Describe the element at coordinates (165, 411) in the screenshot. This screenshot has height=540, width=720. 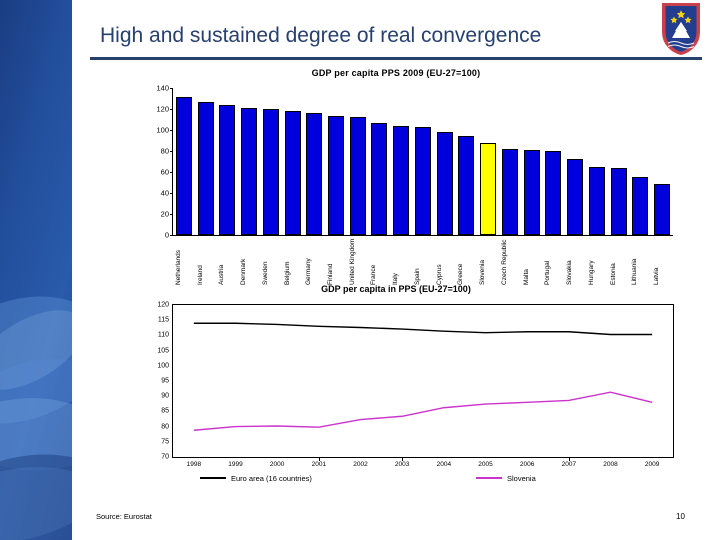
I see `line-chart-y-tick-label: 85` at that location.